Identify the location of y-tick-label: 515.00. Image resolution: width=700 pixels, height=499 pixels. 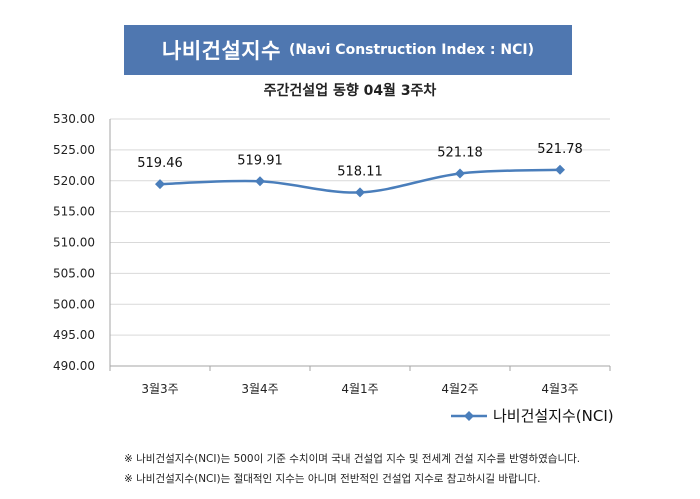
(74, 212).